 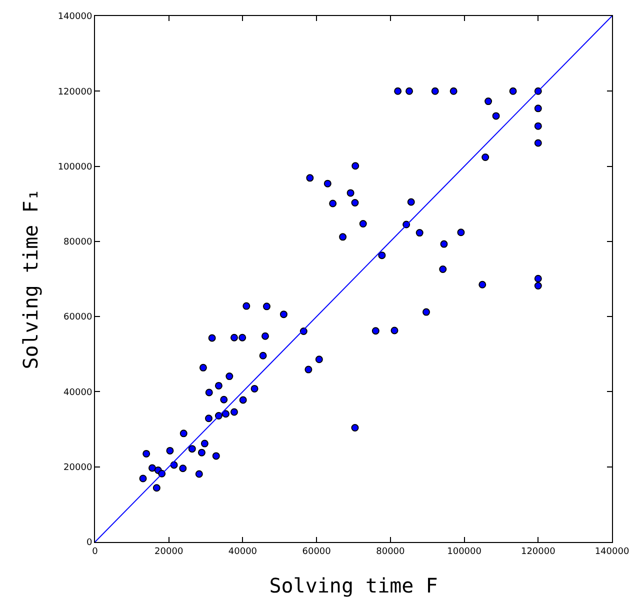 I want to click on x-tick-label: 80000, so click(x=391, y=551).